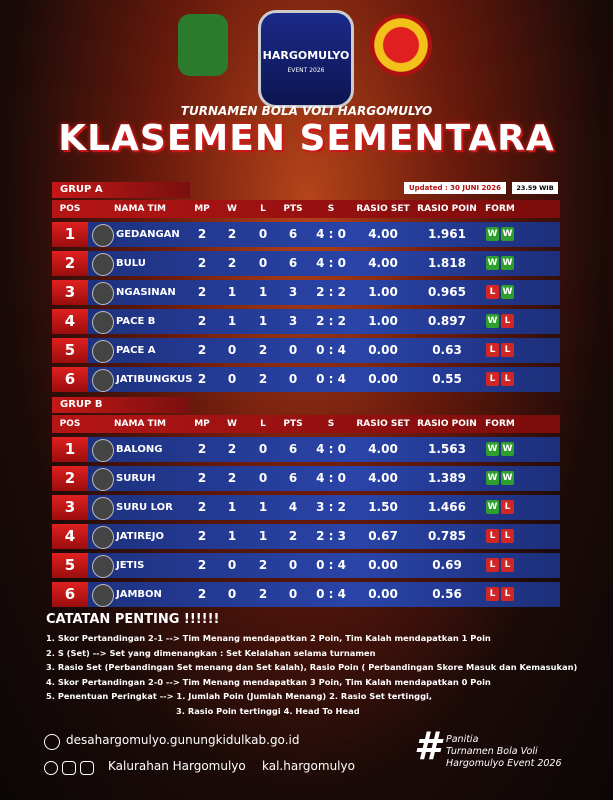  Describe the element at coordinates (306, 507) in the screenshot. I see `team-row: 3 SURU LOR 2 1 1 4 3 : 2 1.50 1.466 W L` at that location.